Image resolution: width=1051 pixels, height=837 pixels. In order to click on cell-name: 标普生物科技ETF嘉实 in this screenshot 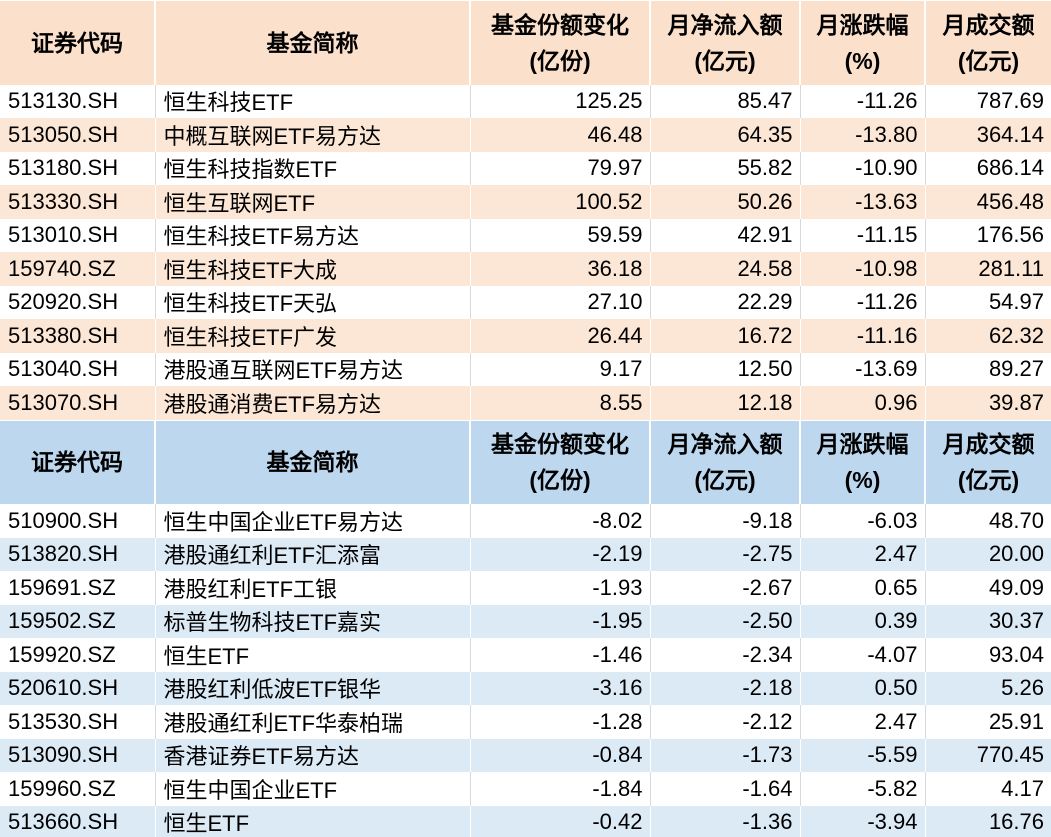, I will do `click(312, 621)`.